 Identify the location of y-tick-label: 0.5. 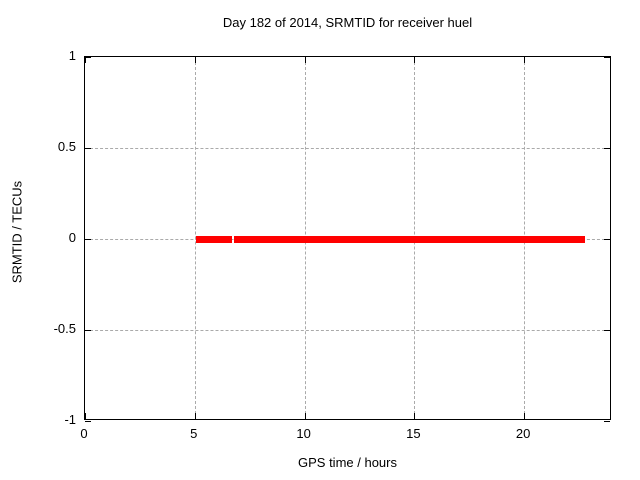
(66, 146).